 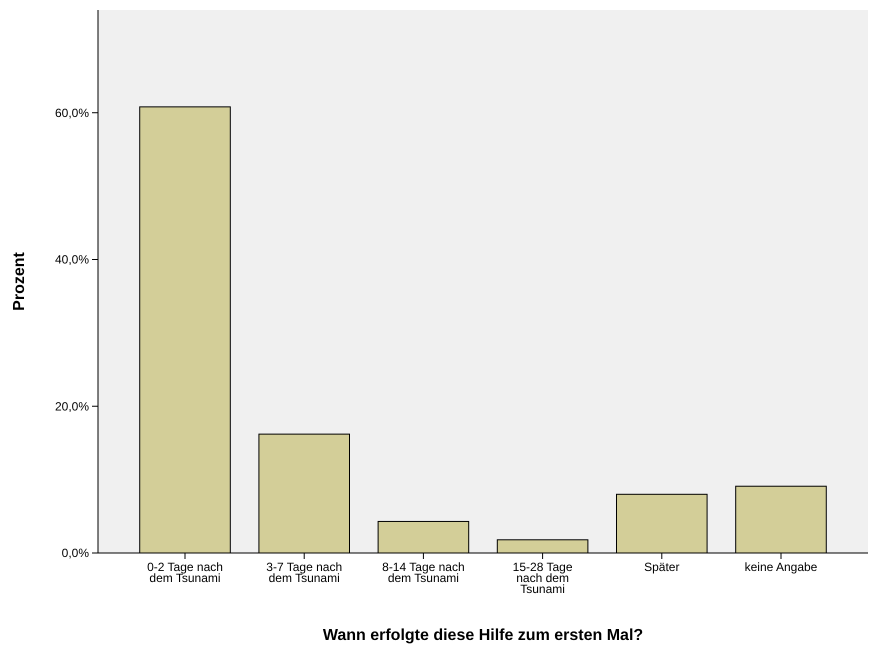 I want to click on y-tick-label: 0,0%, so click(x=76, y=553).